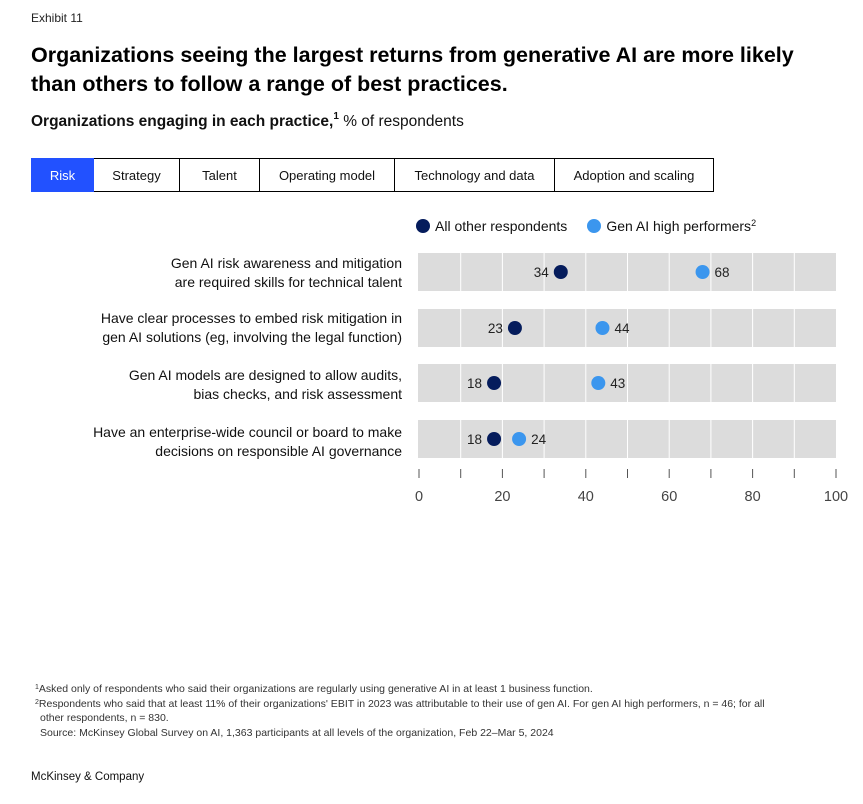 The width and height of the screenshot is (863, 804). I want to click on data-label-high: 43, so click(617, 383).